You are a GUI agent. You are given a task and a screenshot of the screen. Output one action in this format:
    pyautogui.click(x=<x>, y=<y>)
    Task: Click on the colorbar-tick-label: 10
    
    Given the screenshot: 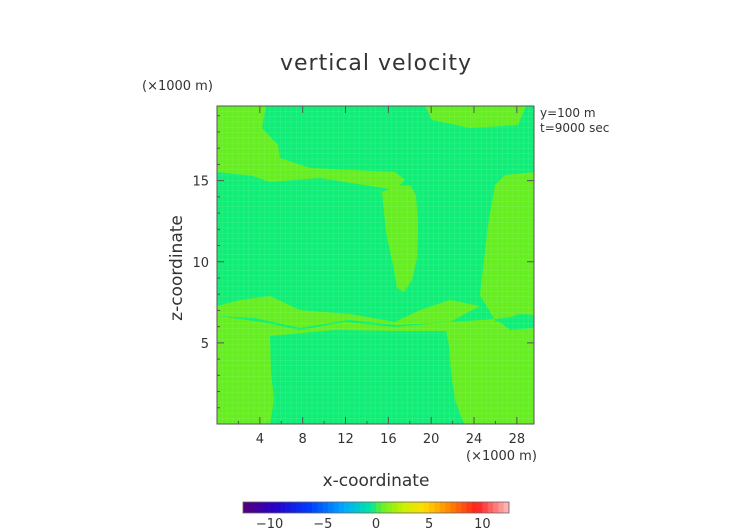 What is the action you would take?
    pyautogui.click(x=482, y=524)
    